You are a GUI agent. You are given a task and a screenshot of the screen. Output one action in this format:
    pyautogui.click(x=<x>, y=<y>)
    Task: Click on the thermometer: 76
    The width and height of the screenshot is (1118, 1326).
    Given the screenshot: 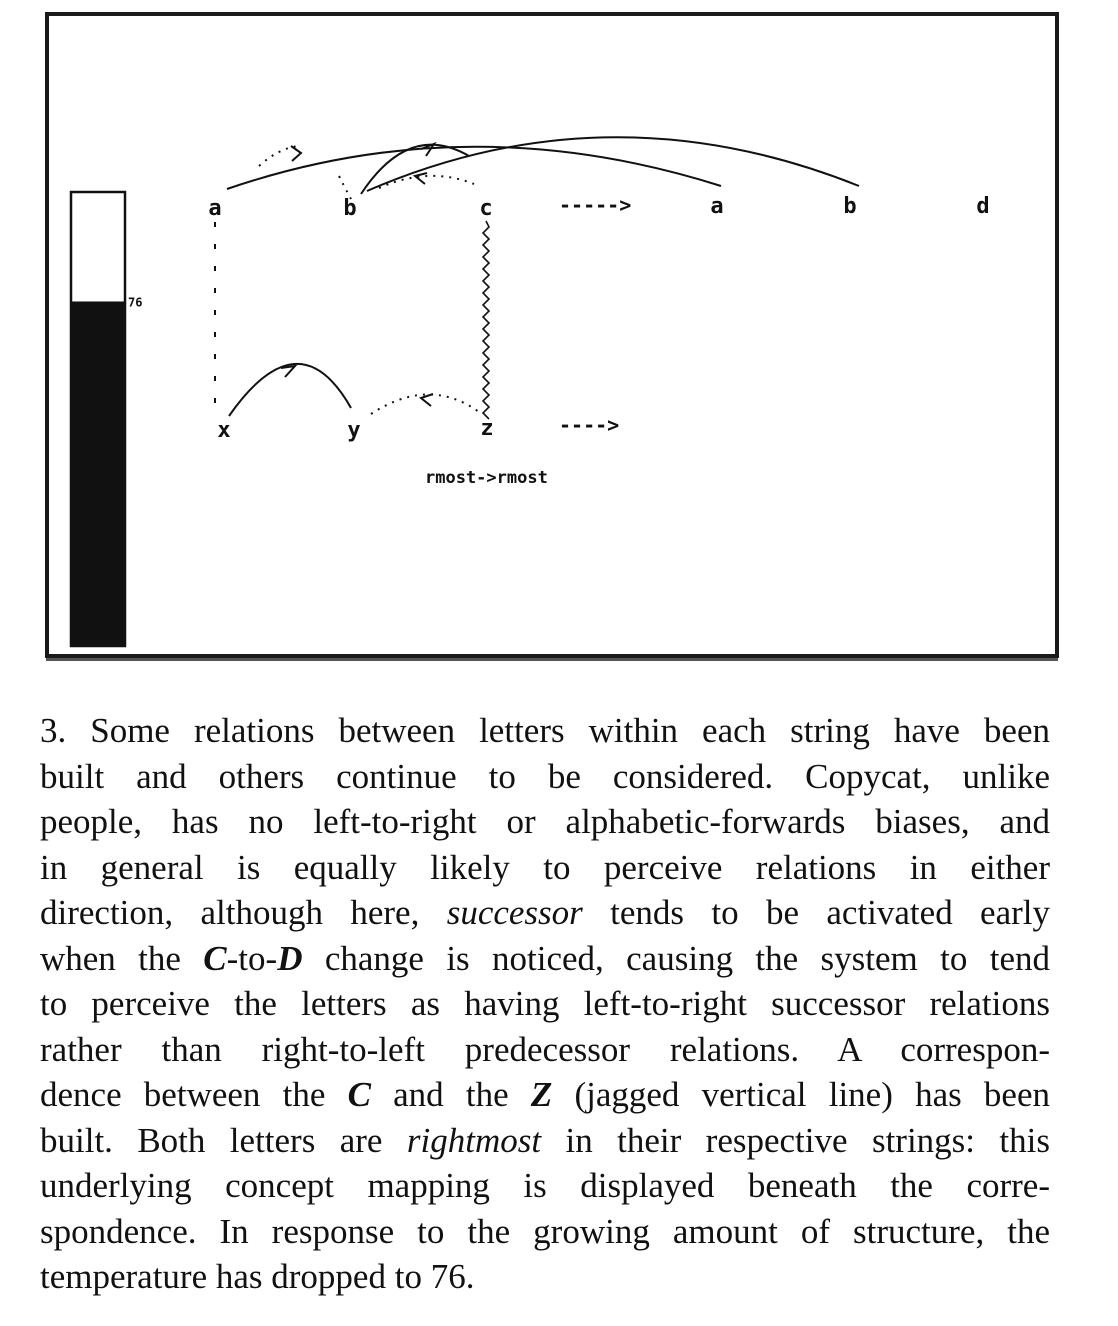 What is the action you would take?
    pyautogui.click(x=105, y=419)
    